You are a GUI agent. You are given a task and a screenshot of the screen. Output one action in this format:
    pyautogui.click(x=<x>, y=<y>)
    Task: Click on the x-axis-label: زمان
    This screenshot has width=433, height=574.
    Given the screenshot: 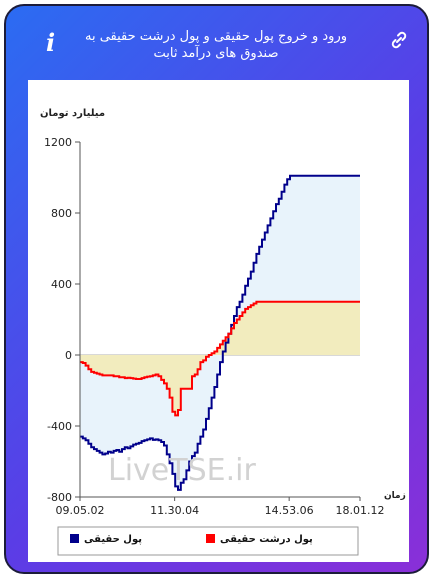 What is the action you would take?
    pyautogui.click(x=395, y=496)
    